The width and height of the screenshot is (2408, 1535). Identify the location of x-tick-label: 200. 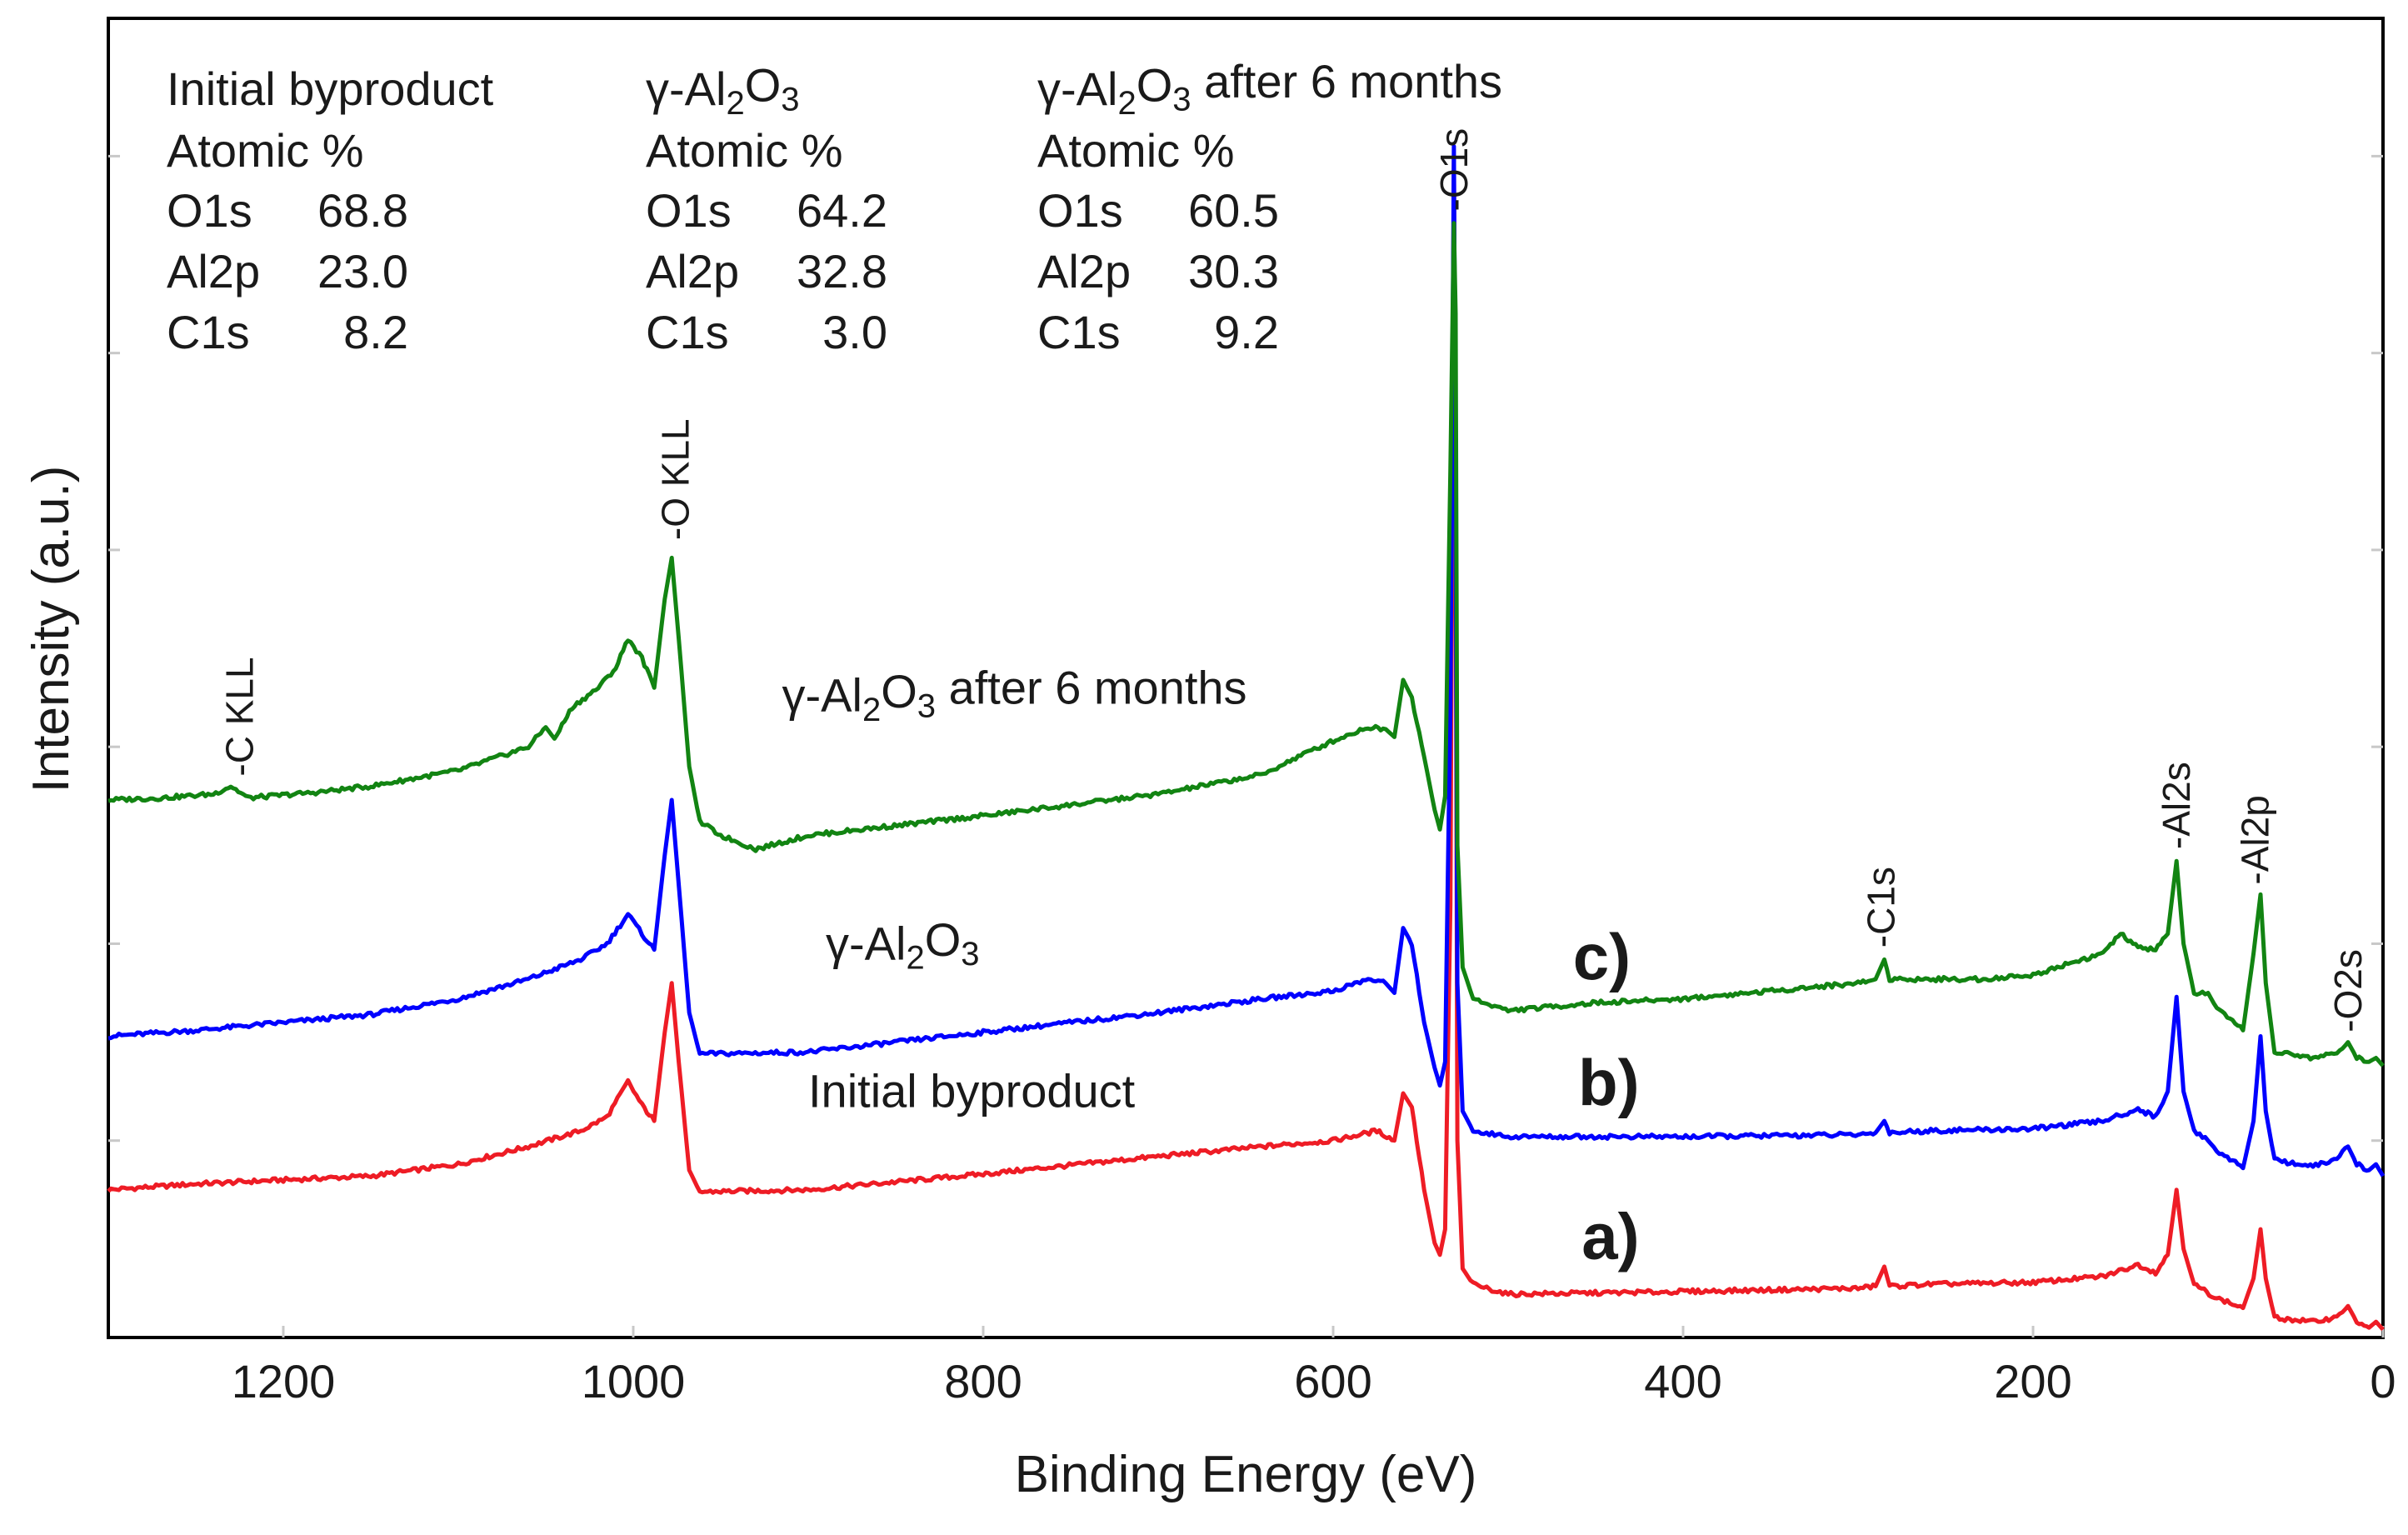
(2032, 1381).